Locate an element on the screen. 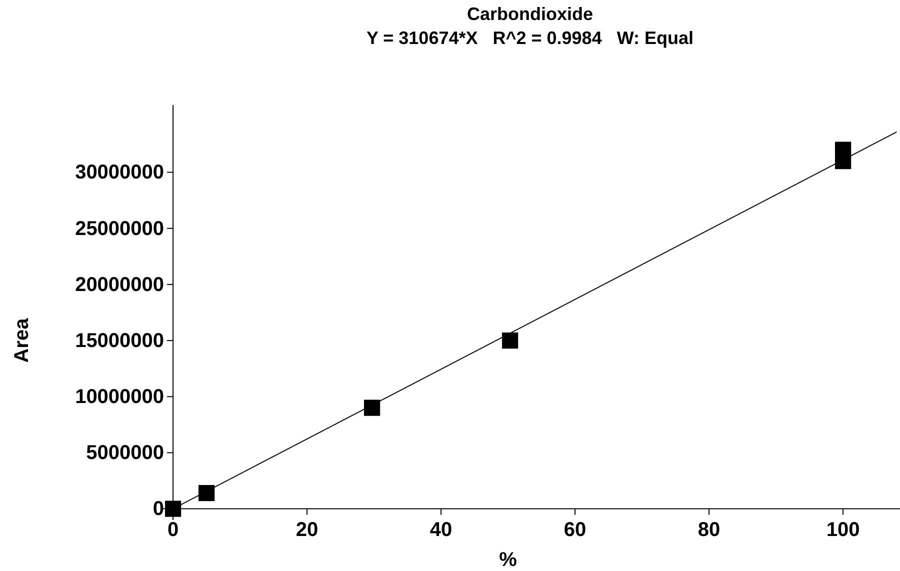 This screenshot has width=900, height=571. y-tick-label: 30000000 is located at coordinates (119, 173).